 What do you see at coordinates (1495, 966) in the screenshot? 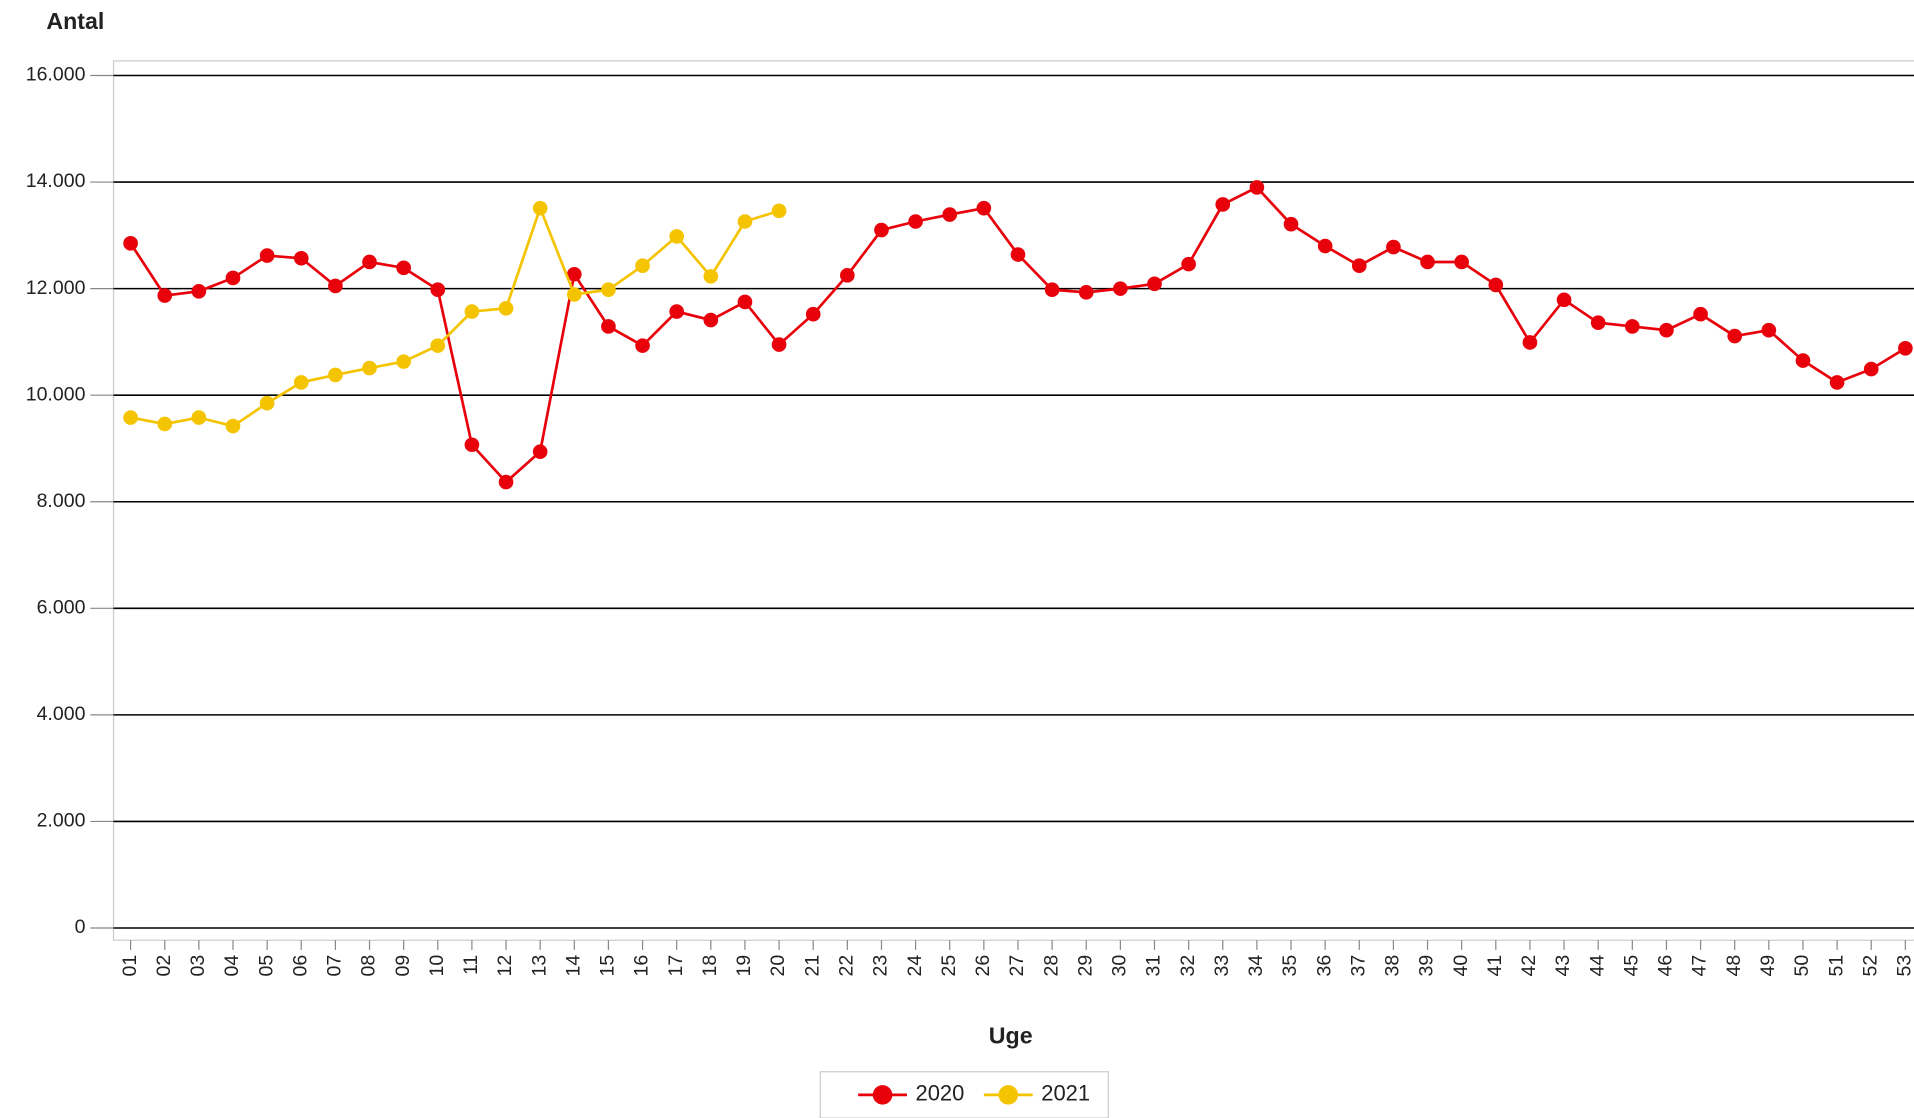
I see `x-tick-label: 41` at bounding box center [1495, 966].